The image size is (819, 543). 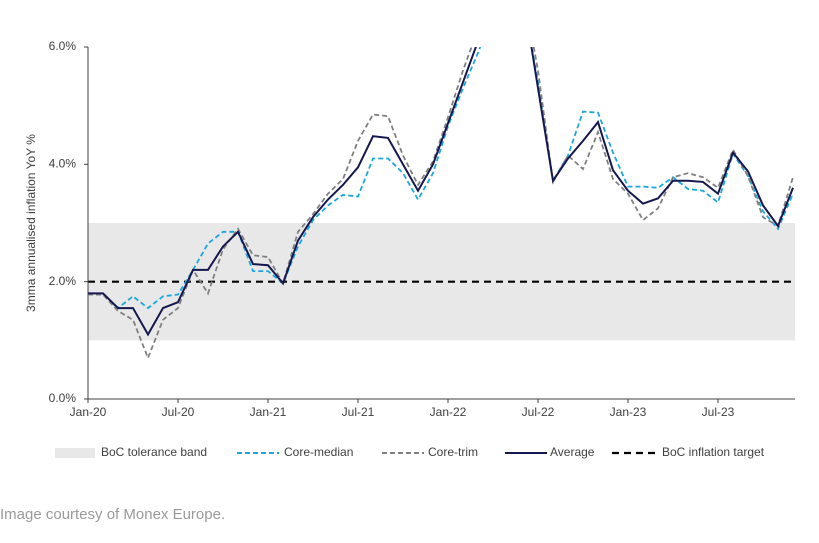 What do you see at coordinates (628, 412) in the screenshot?
I see `x-tick-label: Jan-23` at bounding box center [628, 412].